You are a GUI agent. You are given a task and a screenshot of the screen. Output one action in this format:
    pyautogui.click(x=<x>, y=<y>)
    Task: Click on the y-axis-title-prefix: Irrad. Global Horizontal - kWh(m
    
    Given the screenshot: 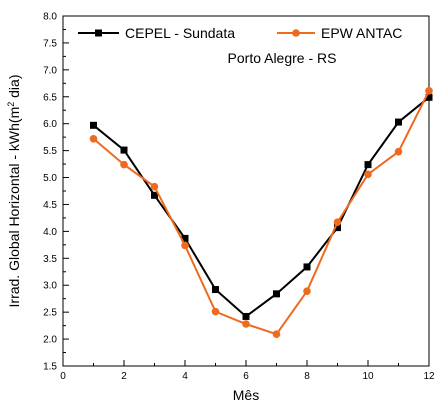 What is the action you would take?
    pyautogui.click(x=14, y=207)
    